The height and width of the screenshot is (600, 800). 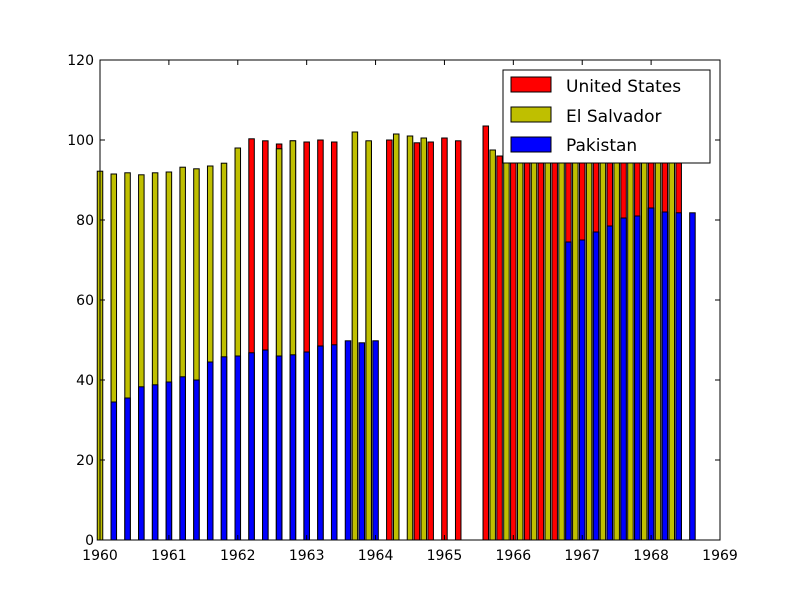 What do you see at coordinates (376, 556) in the screenshot?
I see `x-tick-label: 1964` at bounding box center [376, 556].